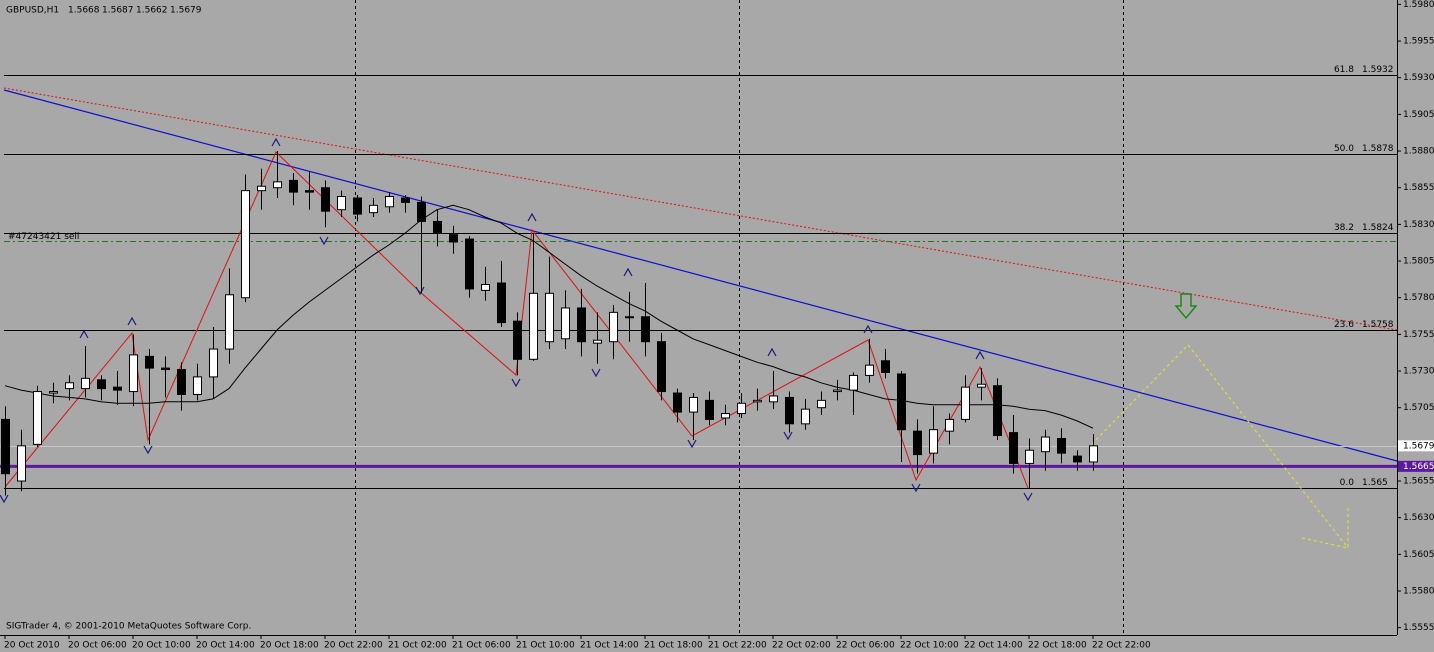 This screenshot has height=652, width=1434. I want to click on chart-title: GBPUSD,H1, so click(32, 11).